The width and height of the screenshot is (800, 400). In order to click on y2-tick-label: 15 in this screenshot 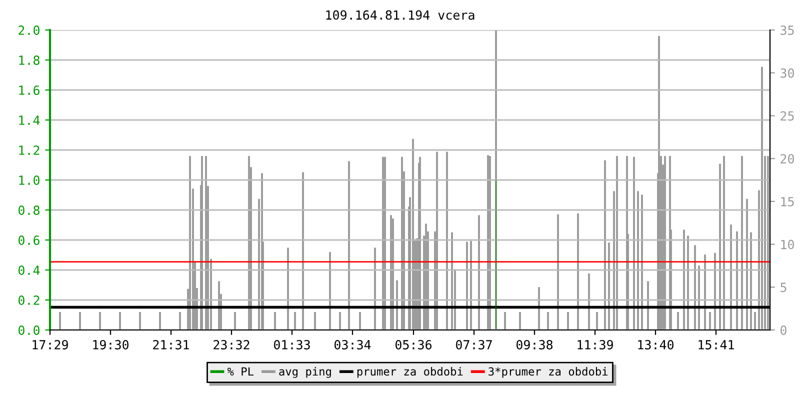, I will do `click(787, 201)`.